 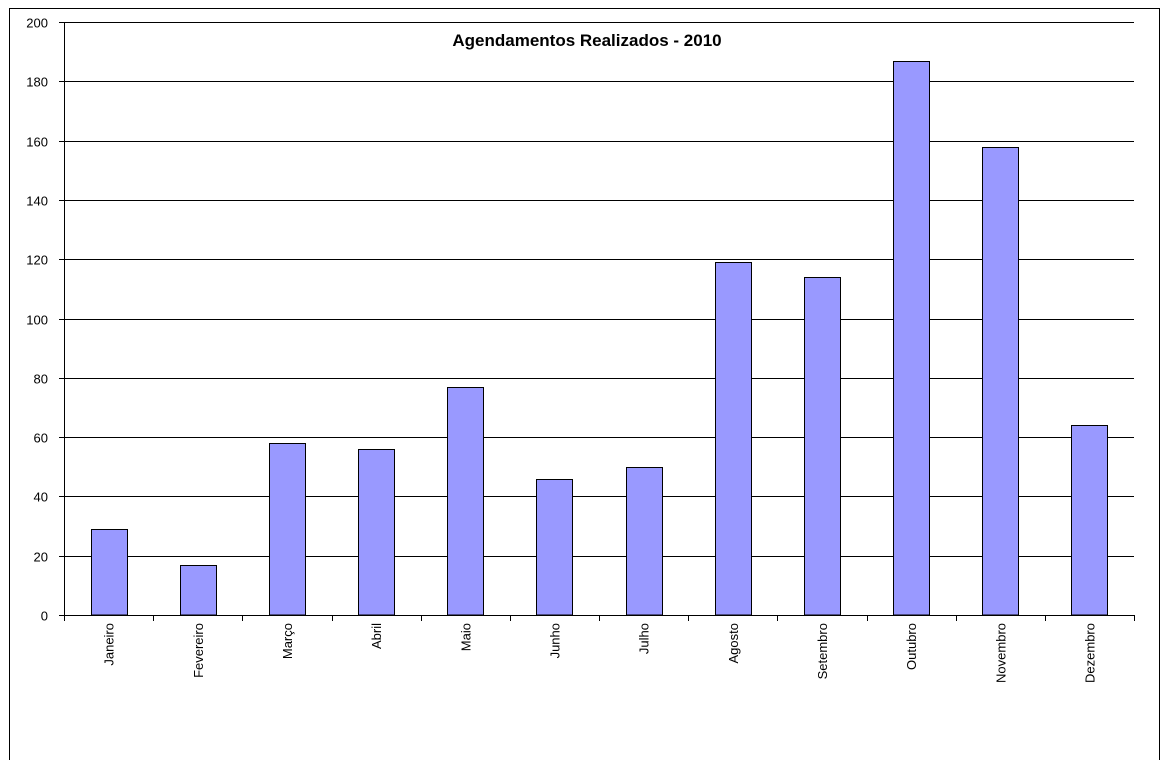 What do you see at coordinates (41, 438) in the screenshot?
I see `y-tick-label: 60` at bounding box center [41, 438].